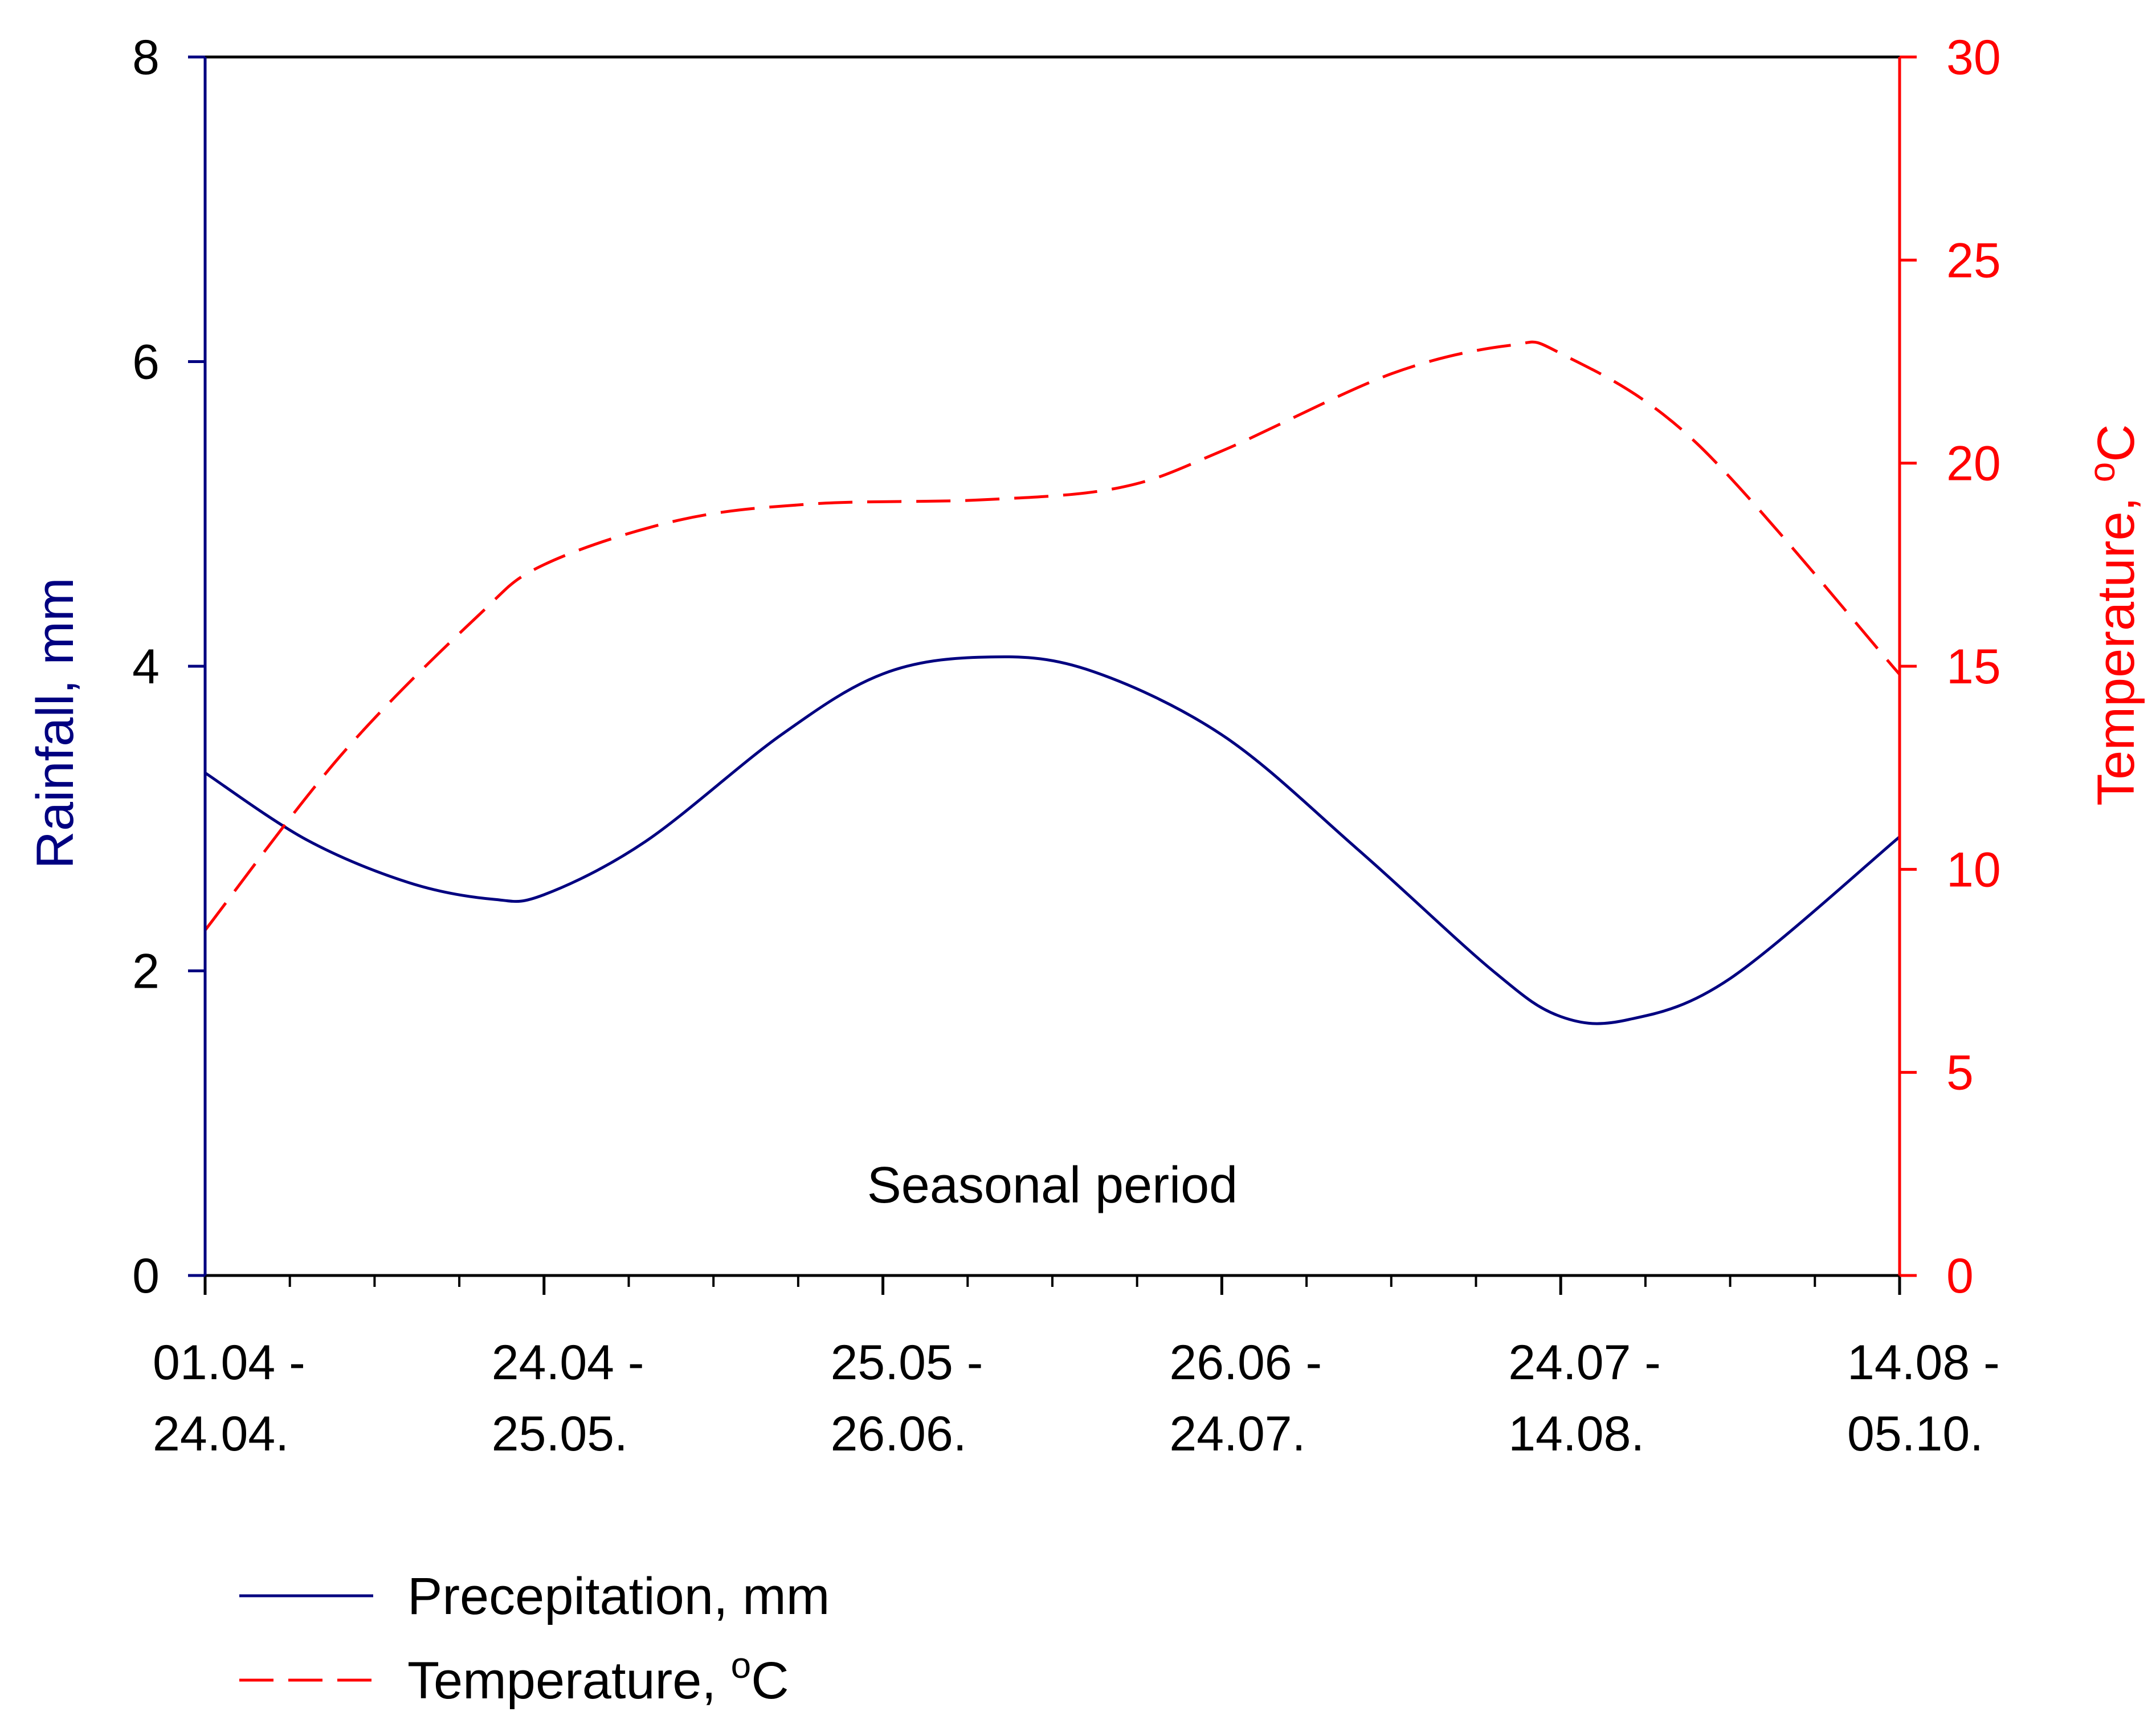 The width and height of the screenshot is (2156, 1728). Describe the element at coordinates (1245, 1398) in the screenshot. I see `x-tick-label: 26.06 - 24.07.` at that location.